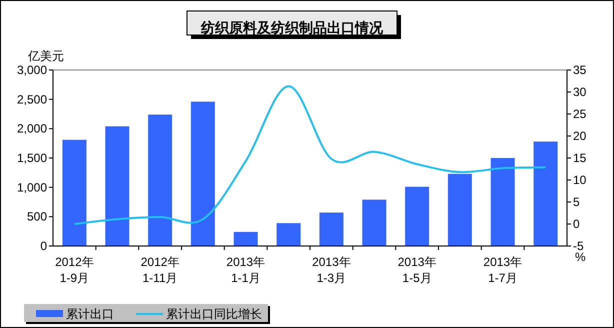  I want to click on x-tick-label: 2012年 1-9月, so click(74, 270).